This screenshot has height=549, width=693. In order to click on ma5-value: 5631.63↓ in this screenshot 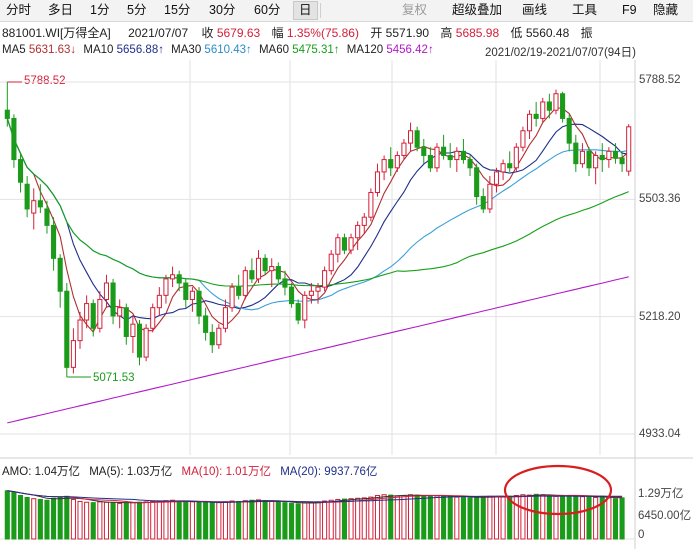, I will do `click(52, 50)`.